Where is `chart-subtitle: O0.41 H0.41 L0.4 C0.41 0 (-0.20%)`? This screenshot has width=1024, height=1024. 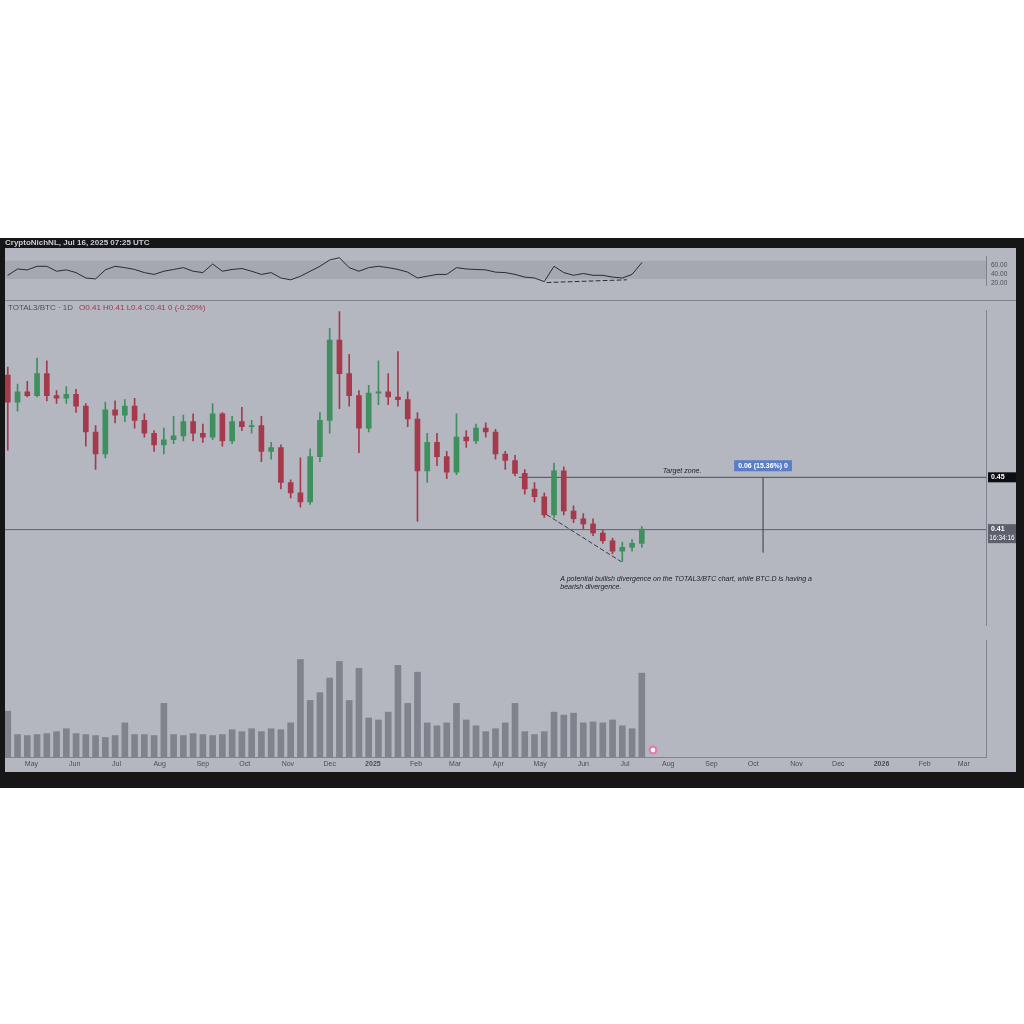 chart-subtitle: O0.41 H0.41 L0.4 C0.41 0 (-0.20%) is located at coordinates (142, 307).